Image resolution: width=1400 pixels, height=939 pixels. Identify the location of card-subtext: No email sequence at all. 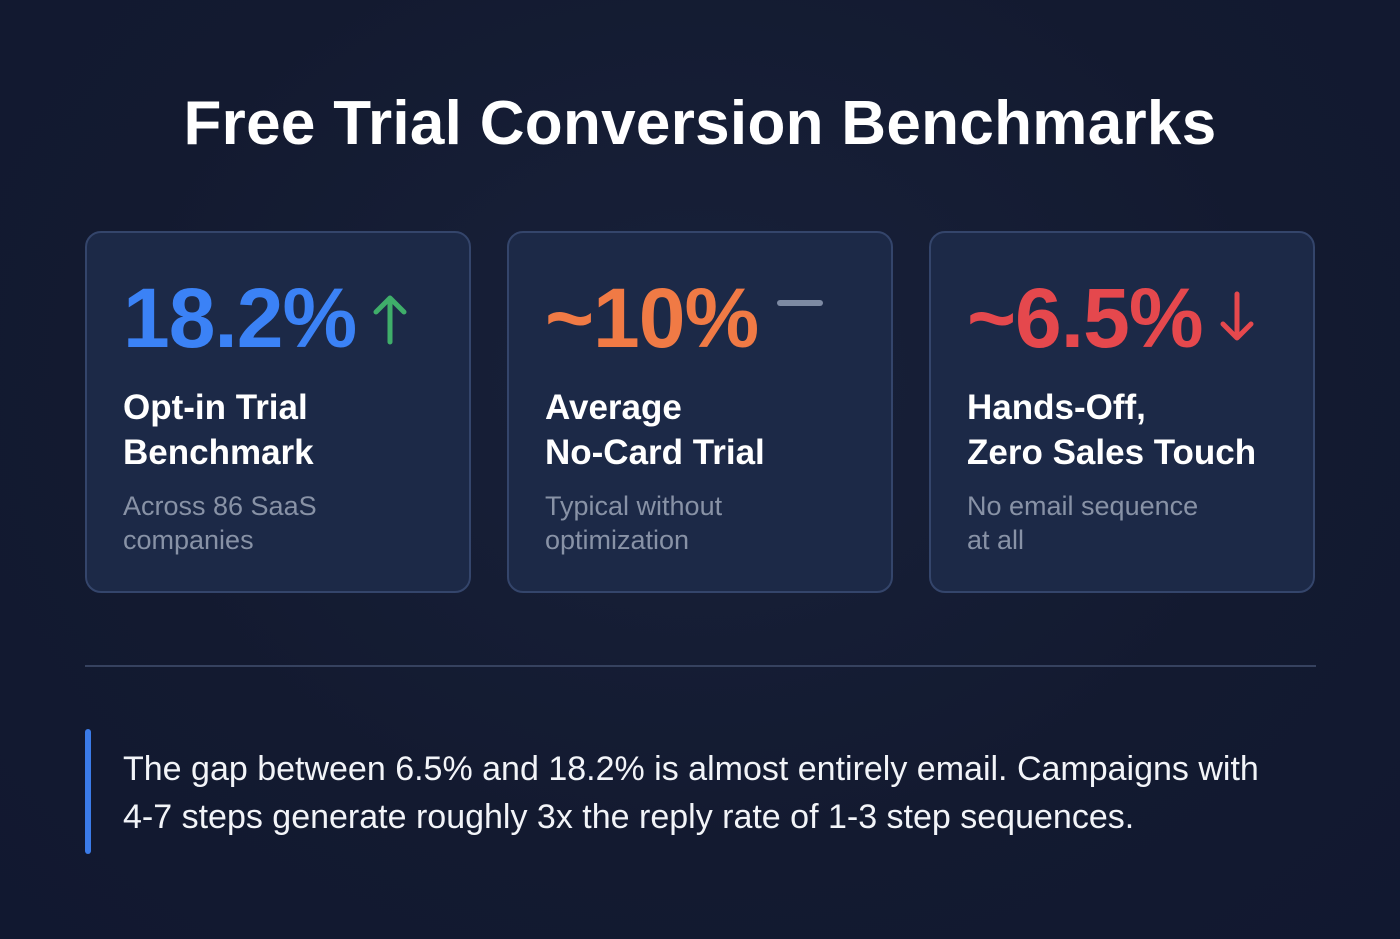
(1083, 523).